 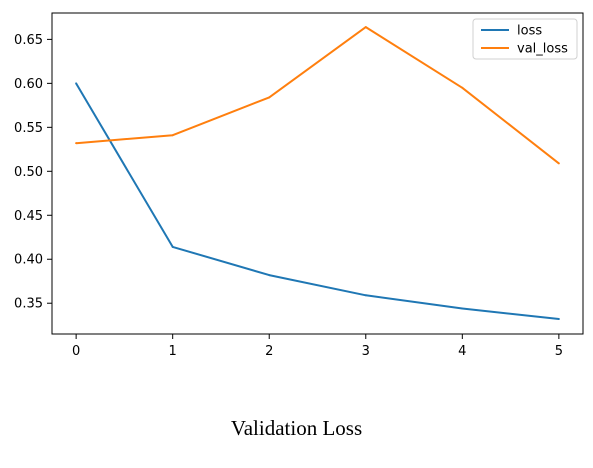 What do you see at coordinates (28, 128) in the screenshot?
I see `y-tick-label-4: 0.55` at bounding box center [28, 128].